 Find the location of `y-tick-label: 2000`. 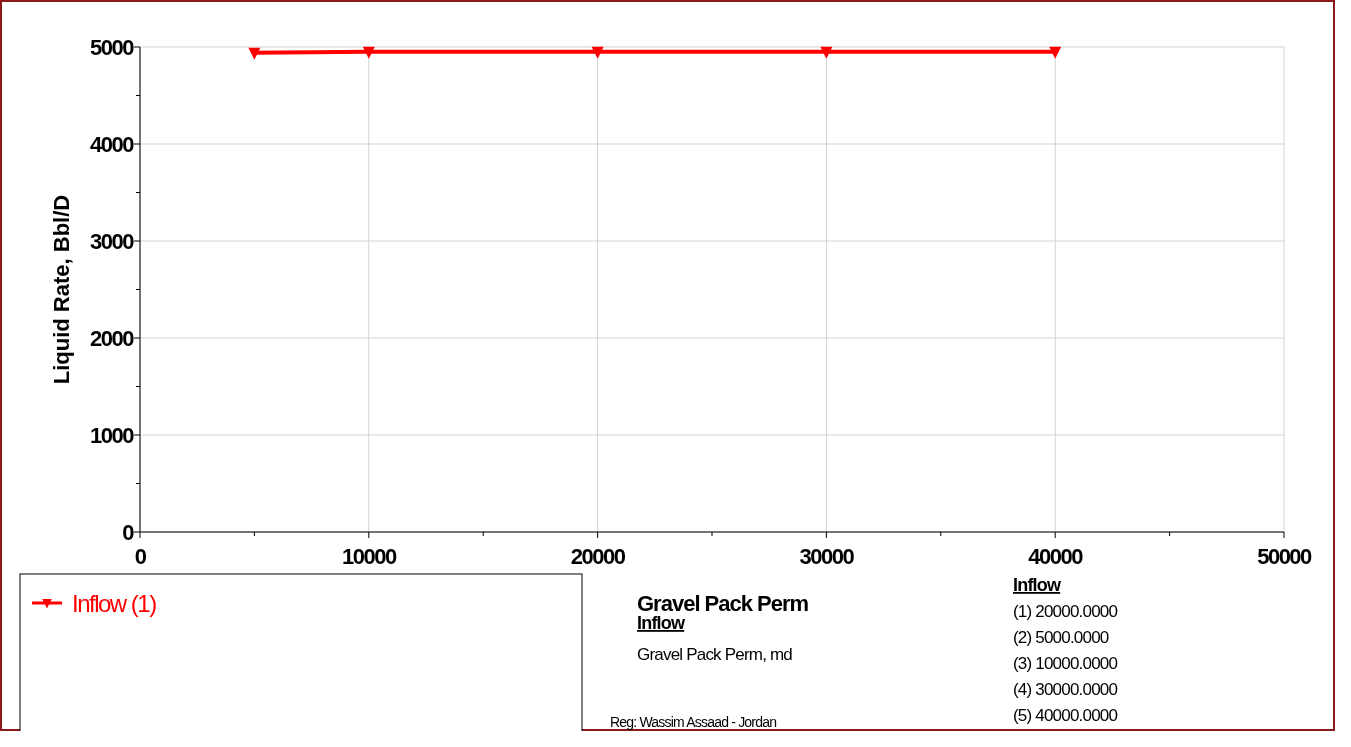

y-tick-label: 2000 is located at coordinates (112, 338).